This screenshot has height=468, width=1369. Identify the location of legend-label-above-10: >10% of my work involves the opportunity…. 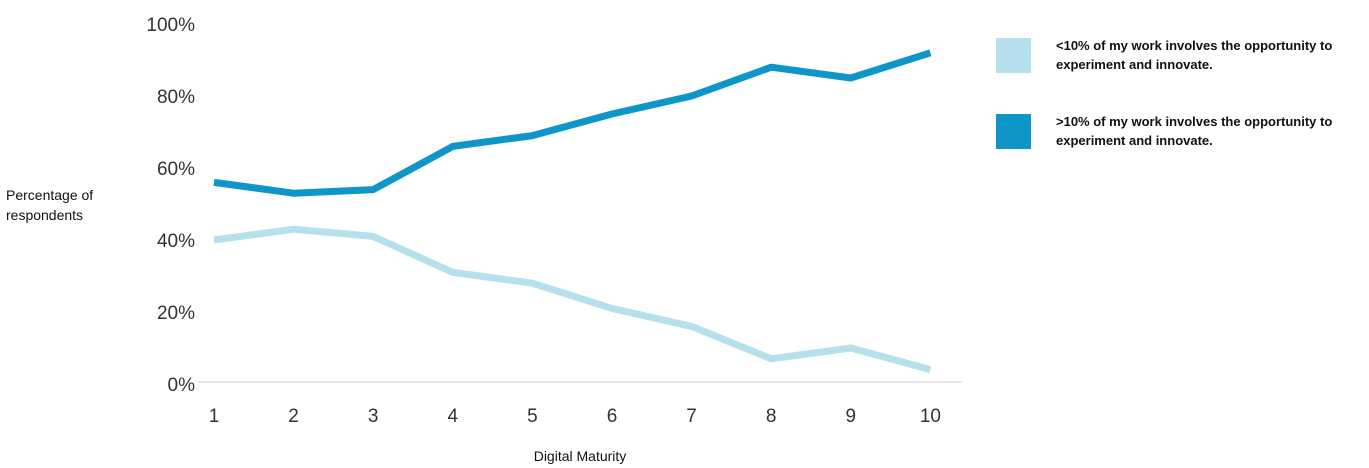
(1194, 131).